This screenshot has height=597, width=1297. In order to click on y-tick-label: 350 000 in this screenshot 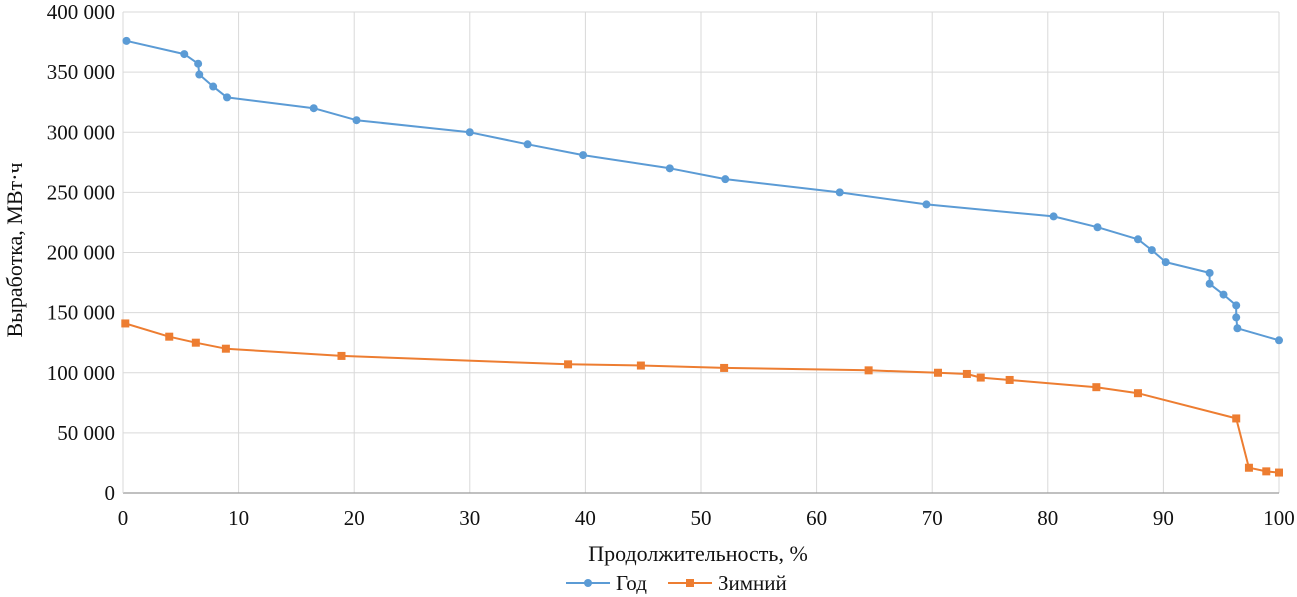, I will do `click(81, 72)`.